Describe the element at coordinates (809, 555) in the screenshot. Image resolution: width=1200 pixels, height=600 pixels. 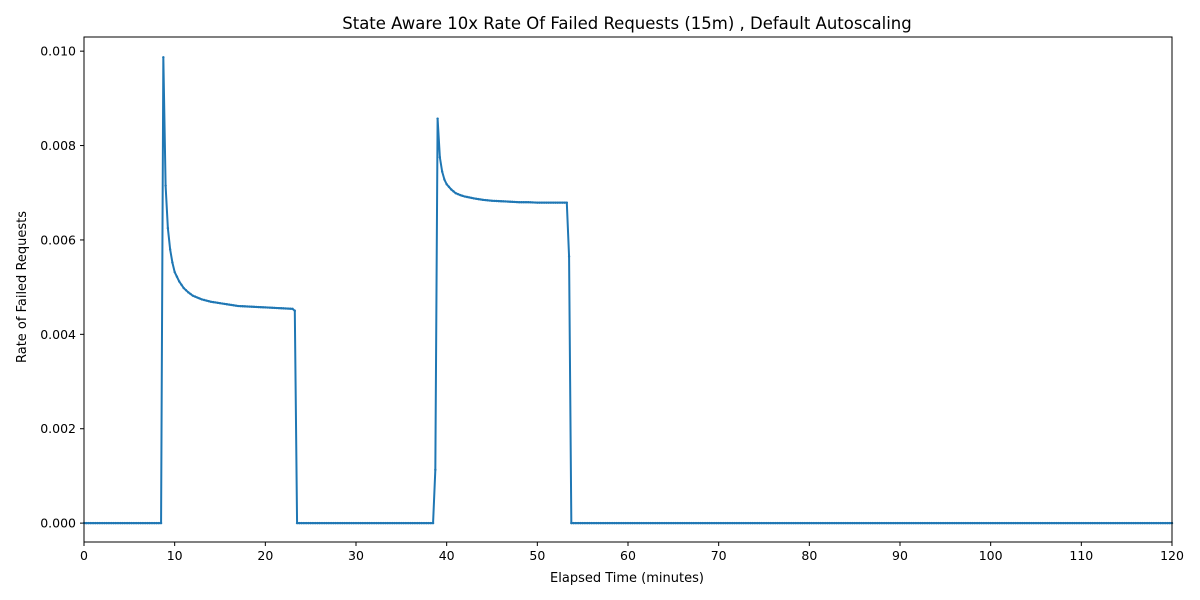
I see `x-tick-label: 80` at that location.